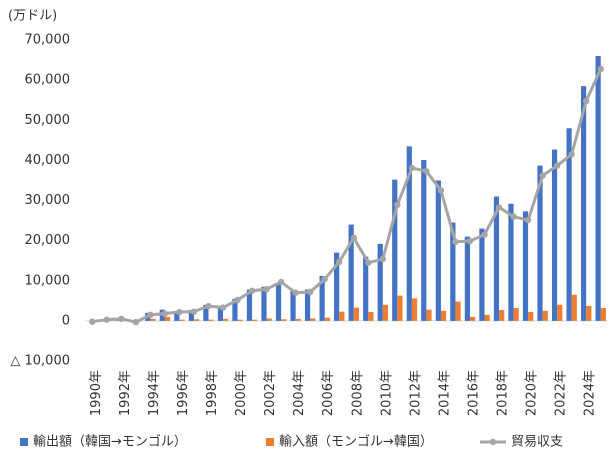  What do you see at coordinates (48, 160) in the screenshot?
I see `y-tick-label: 40,000` at bounding box center [48, 160].